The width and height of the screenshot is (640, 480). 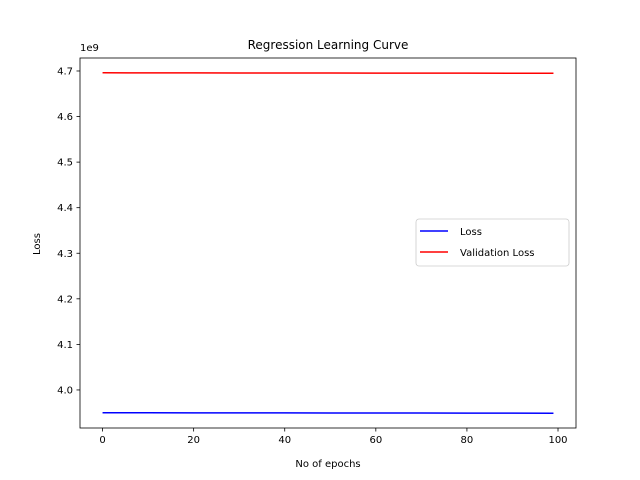 What do you see at coordinates (89, 48) in the screenshot?
I see `y-offset-text: 1e9` at bounding box center [89, 48].